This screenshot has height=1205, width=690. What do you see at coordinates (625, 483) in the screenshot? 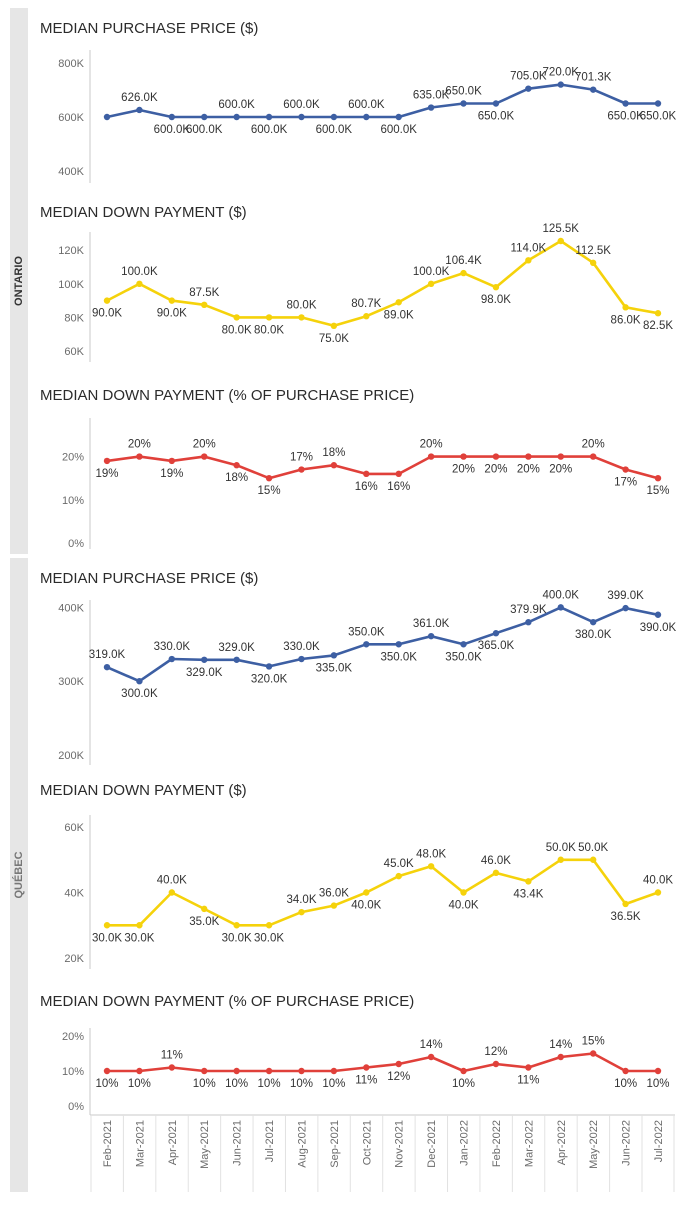
I see `data-label: 17%` at bounding box center [625, 483].